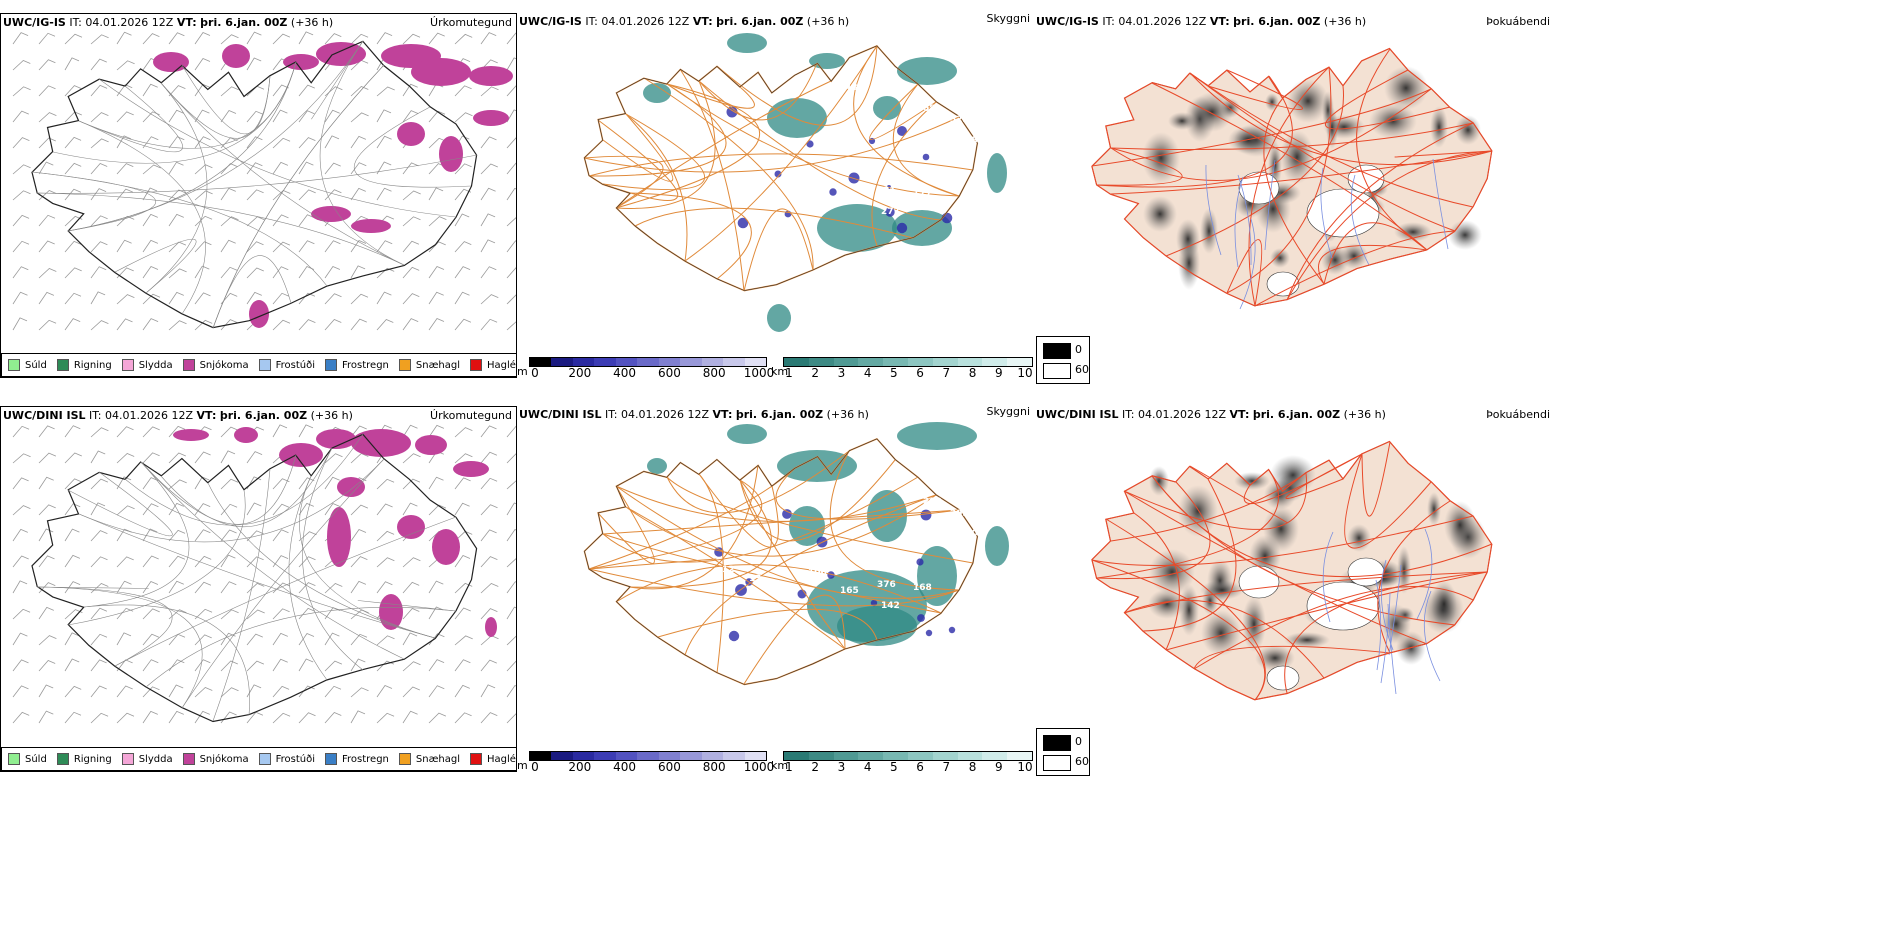 This screenshot has height=950, width=1900. I want to click on visibility-value-label: 180, so click(968, 534).